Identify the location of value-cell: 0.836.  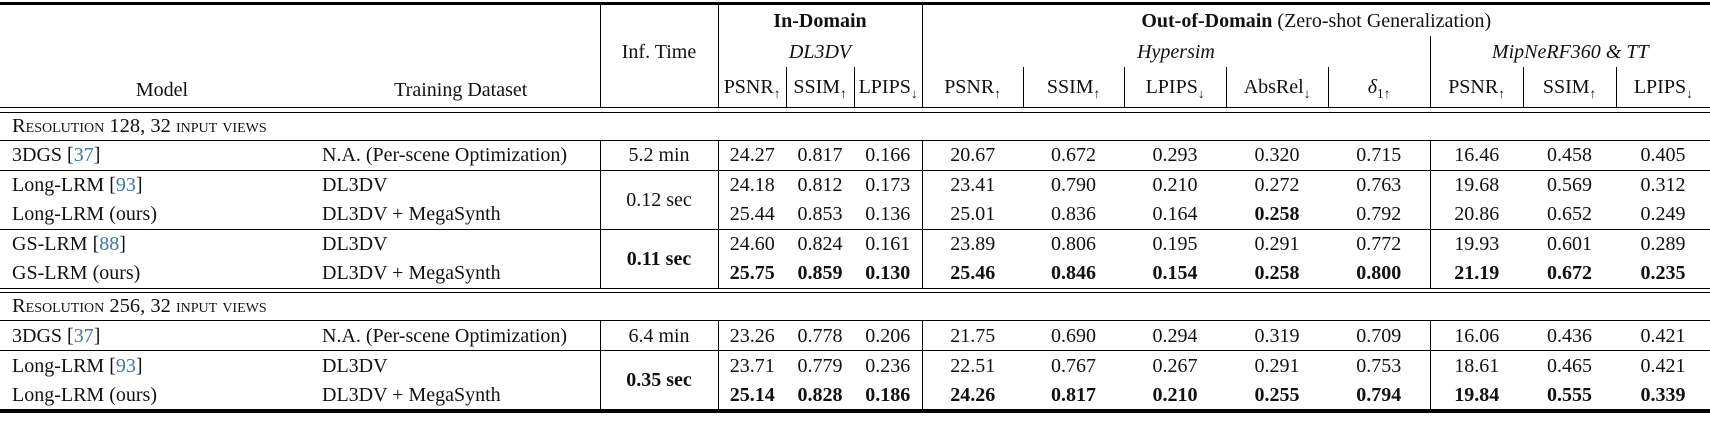
(1073, 214).